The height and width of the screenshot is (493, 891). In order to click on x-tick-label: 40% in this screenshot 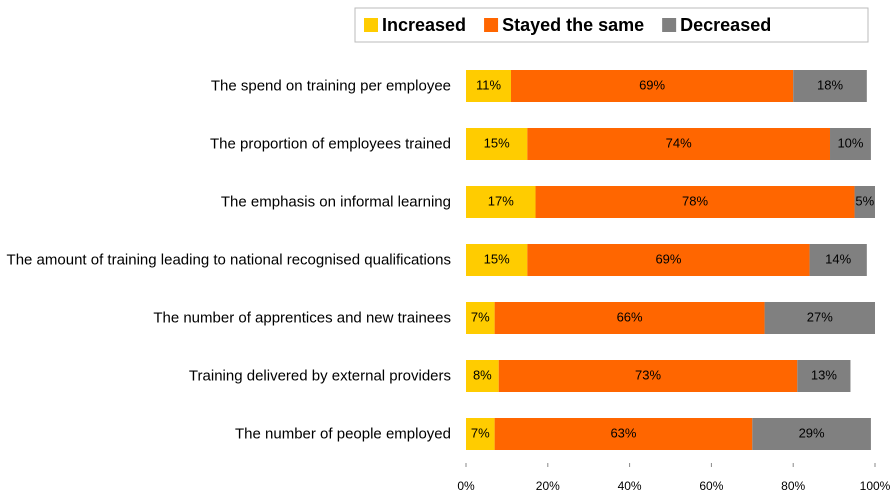, I will do `click(630, 486)`.